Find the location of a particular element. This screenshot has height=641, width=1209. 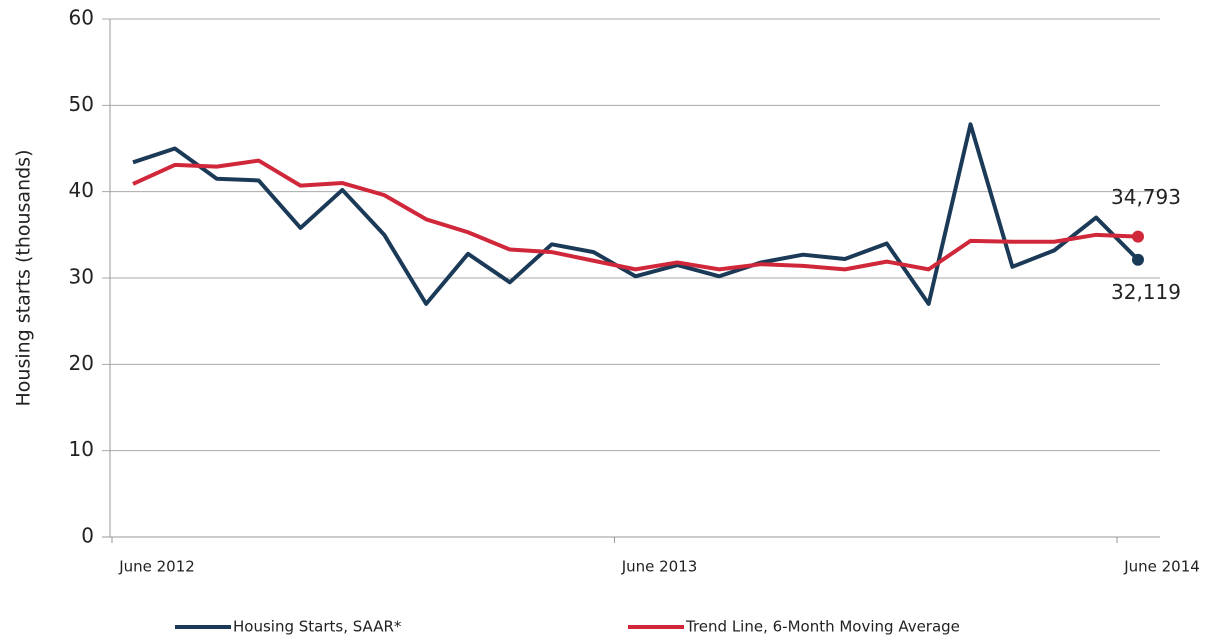

y-tick-label: 60 is located at coordinates (81, 18).